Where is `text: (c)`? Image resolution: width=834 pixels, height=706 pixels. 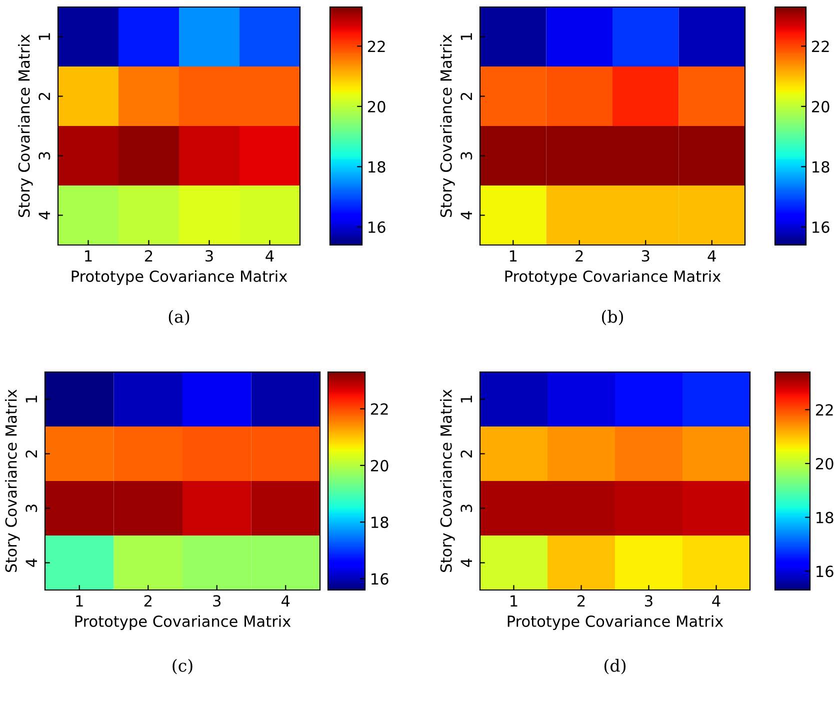 text: (c) is located at coordinates (182, 666).